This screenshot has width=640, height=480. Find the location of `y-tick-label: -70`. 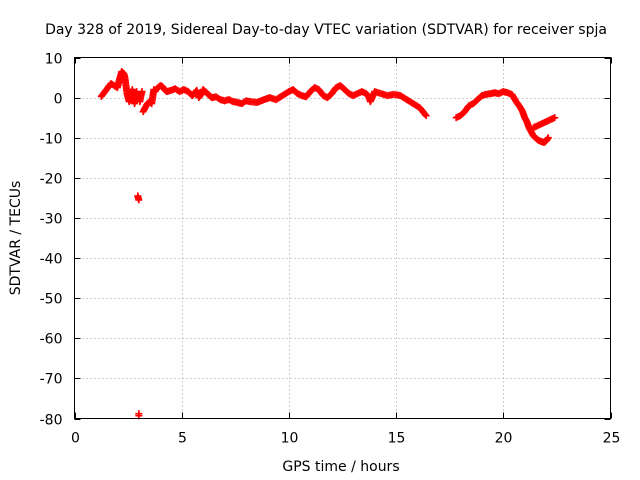

y-tick-label: -70 is located at coordinates (51, 380).